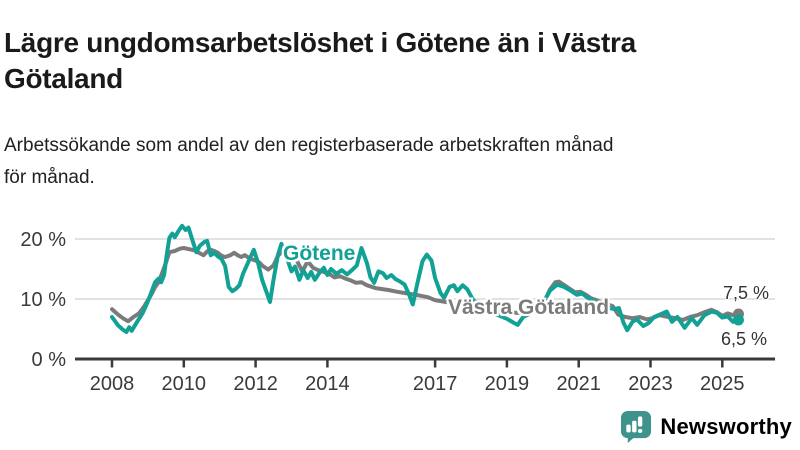  What do you see at coordinates (49, 360) in the screenshot?
I see `y-tick-label: 0 %` at bounding box center [49, 360].